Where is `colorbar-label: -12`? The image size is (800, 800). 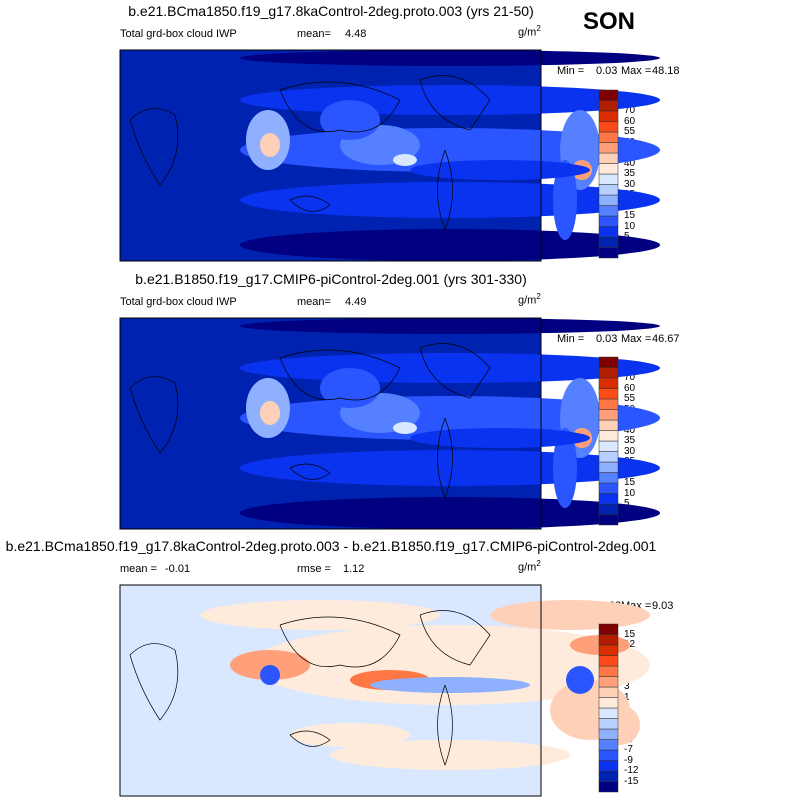 colorbar-label: -12 is located at coordinates (631, 770).